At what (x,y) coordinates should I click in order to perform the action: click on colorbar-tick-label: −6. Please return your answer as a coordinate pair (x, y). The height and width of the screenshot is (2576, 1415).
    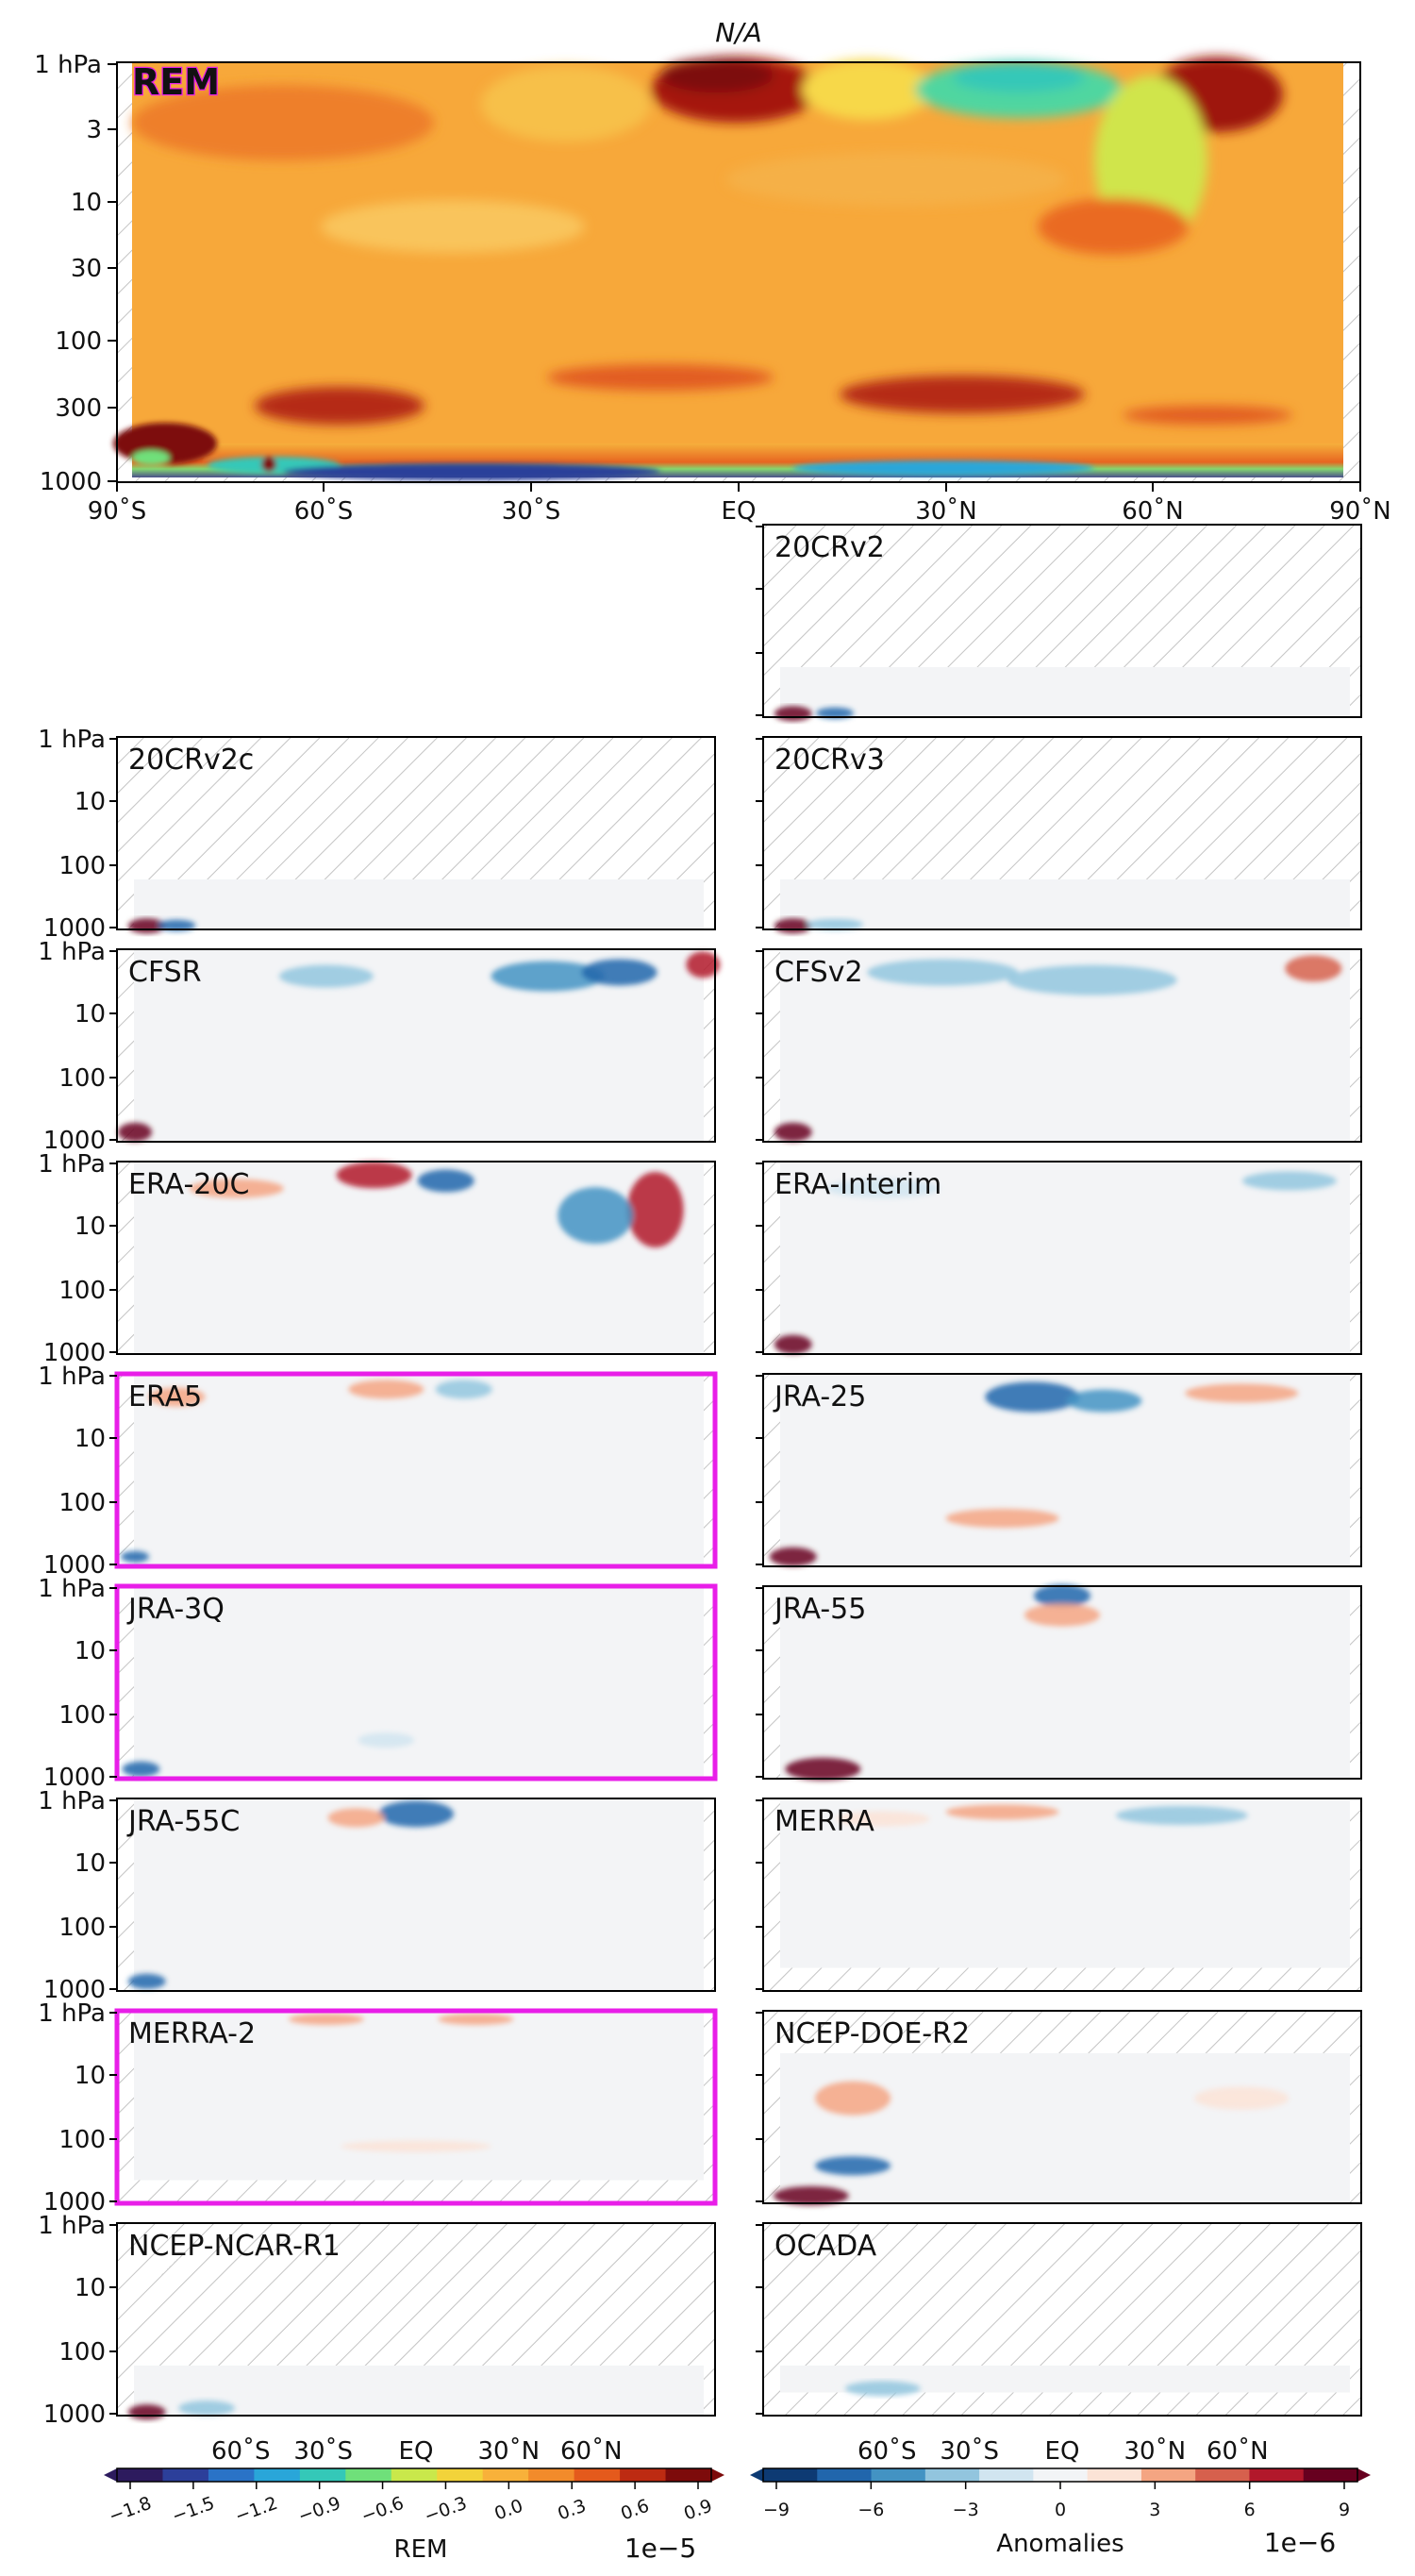
    Looking at the image, I should click on (870, 2510).